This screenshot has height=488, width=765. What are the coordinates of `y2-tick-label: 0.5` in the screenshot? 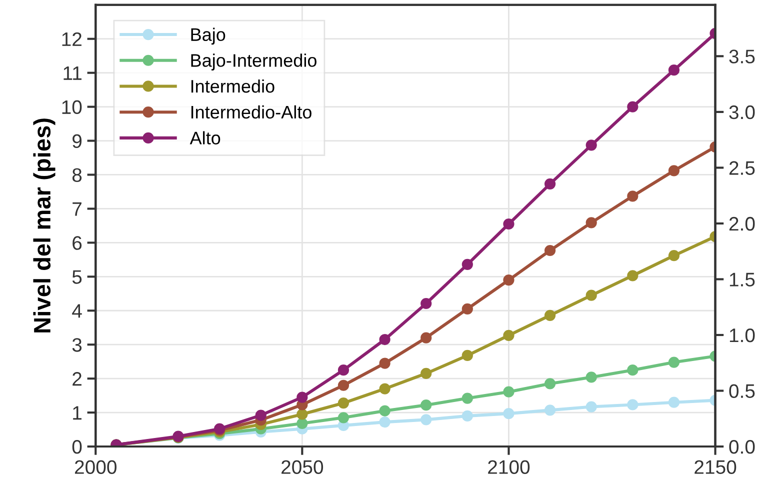 It's located at (742, 391).